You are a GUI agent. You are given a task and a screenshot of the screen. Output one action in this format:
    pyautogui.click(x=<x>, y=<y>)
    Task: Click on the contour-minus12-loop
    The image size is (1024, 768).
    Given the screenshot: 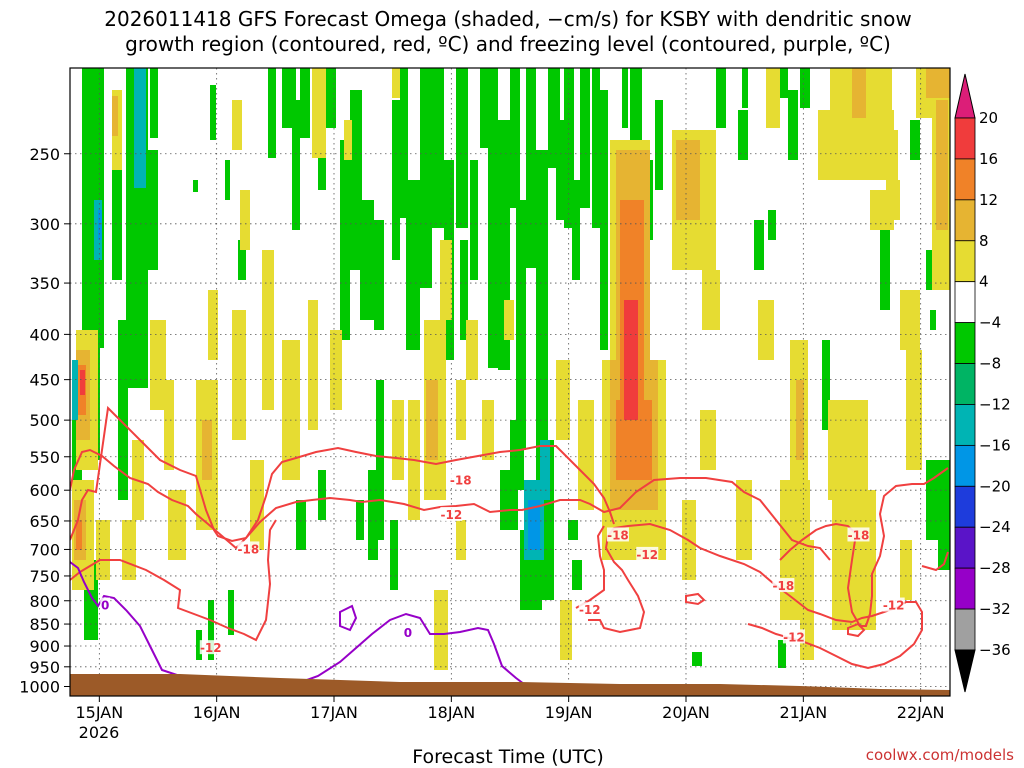 What is the action you would take?
    pyautogui.click(x=695, y=599)
    